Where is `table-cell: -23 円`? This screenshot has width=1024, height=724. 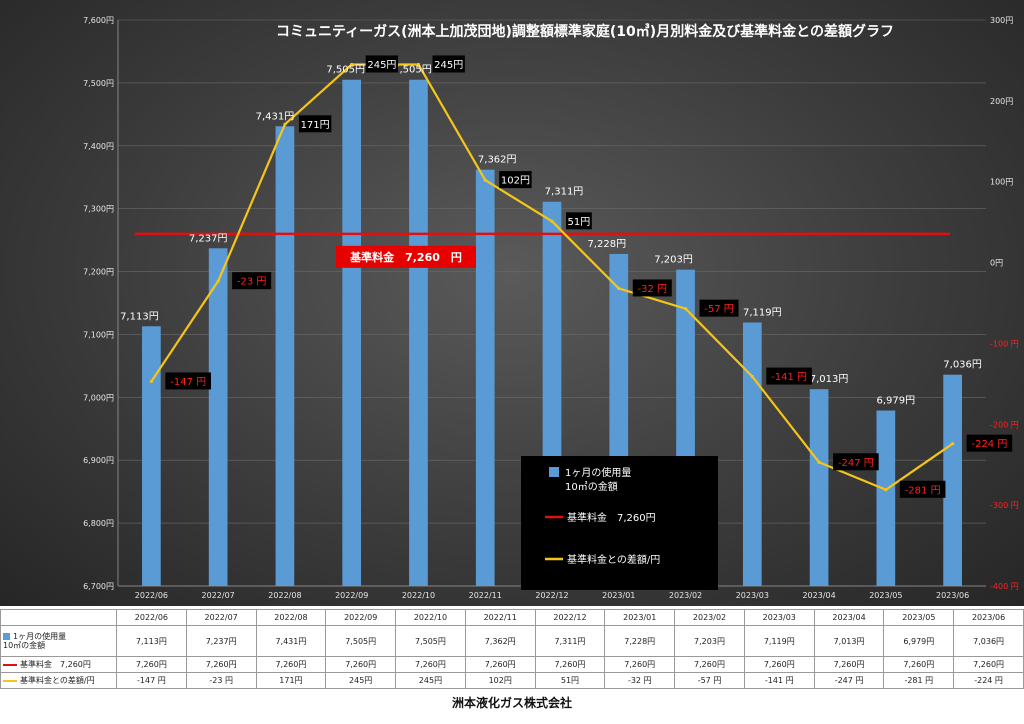
table-cell: -23 円 is located at coordinates (221, 680).